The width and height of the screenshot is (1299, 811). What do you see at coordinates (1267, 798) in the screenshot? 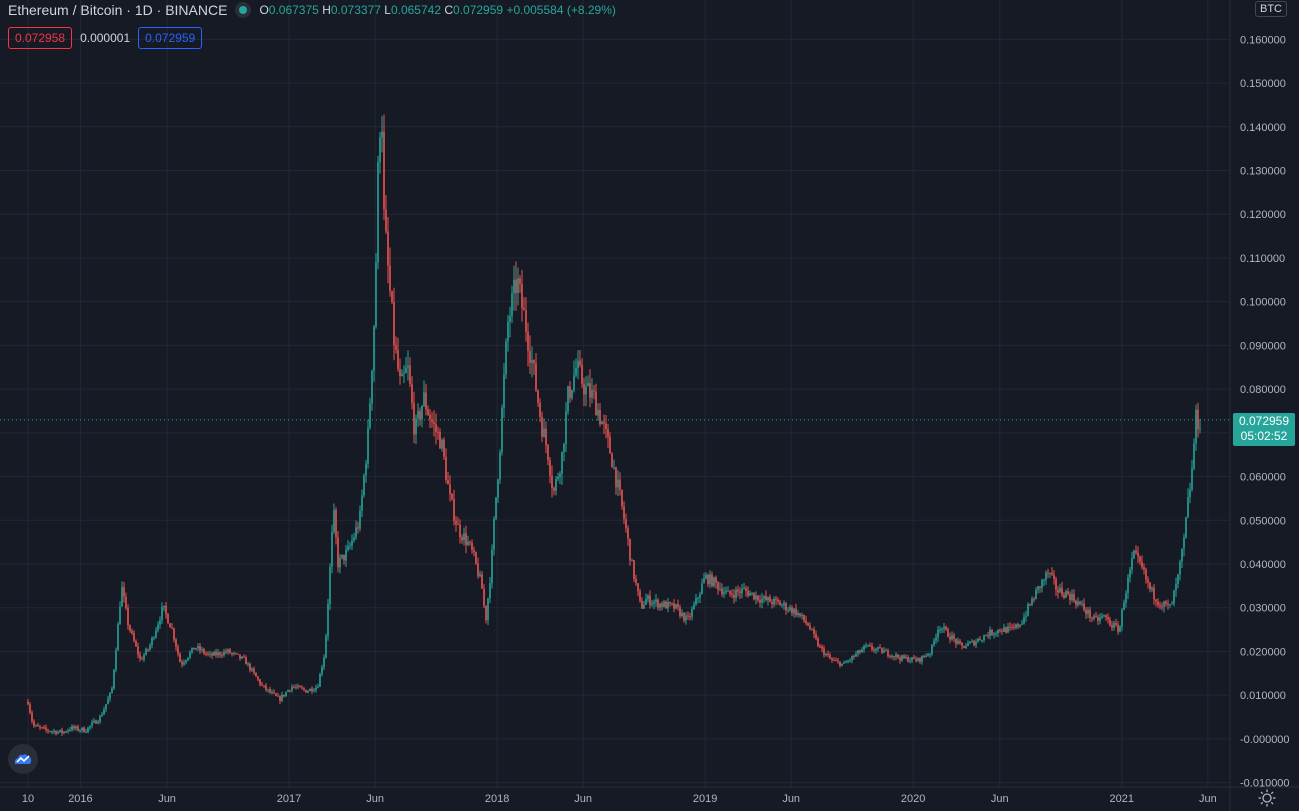
I see `sun-icon` at bounding box center [1267, 798].